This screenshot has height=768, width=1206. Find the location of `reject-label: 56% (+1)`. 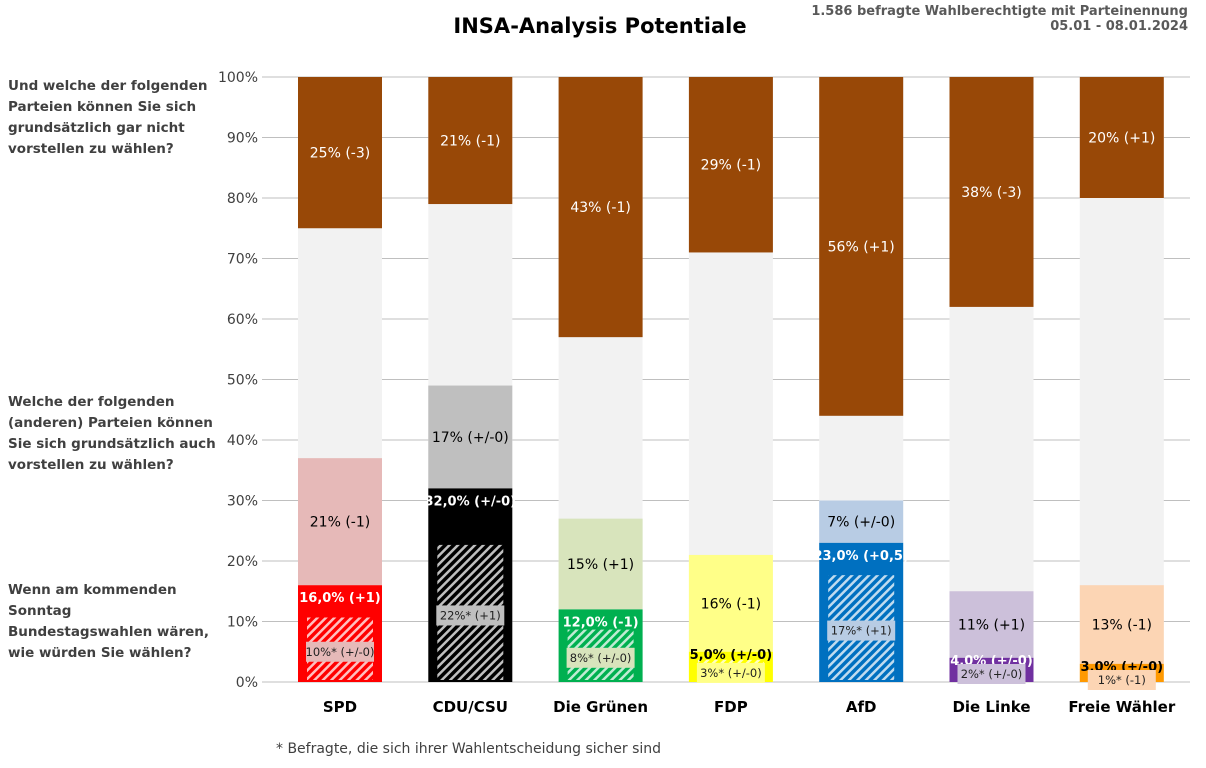

reject-label: 56% (+1) is located at coordinates (861, 247).